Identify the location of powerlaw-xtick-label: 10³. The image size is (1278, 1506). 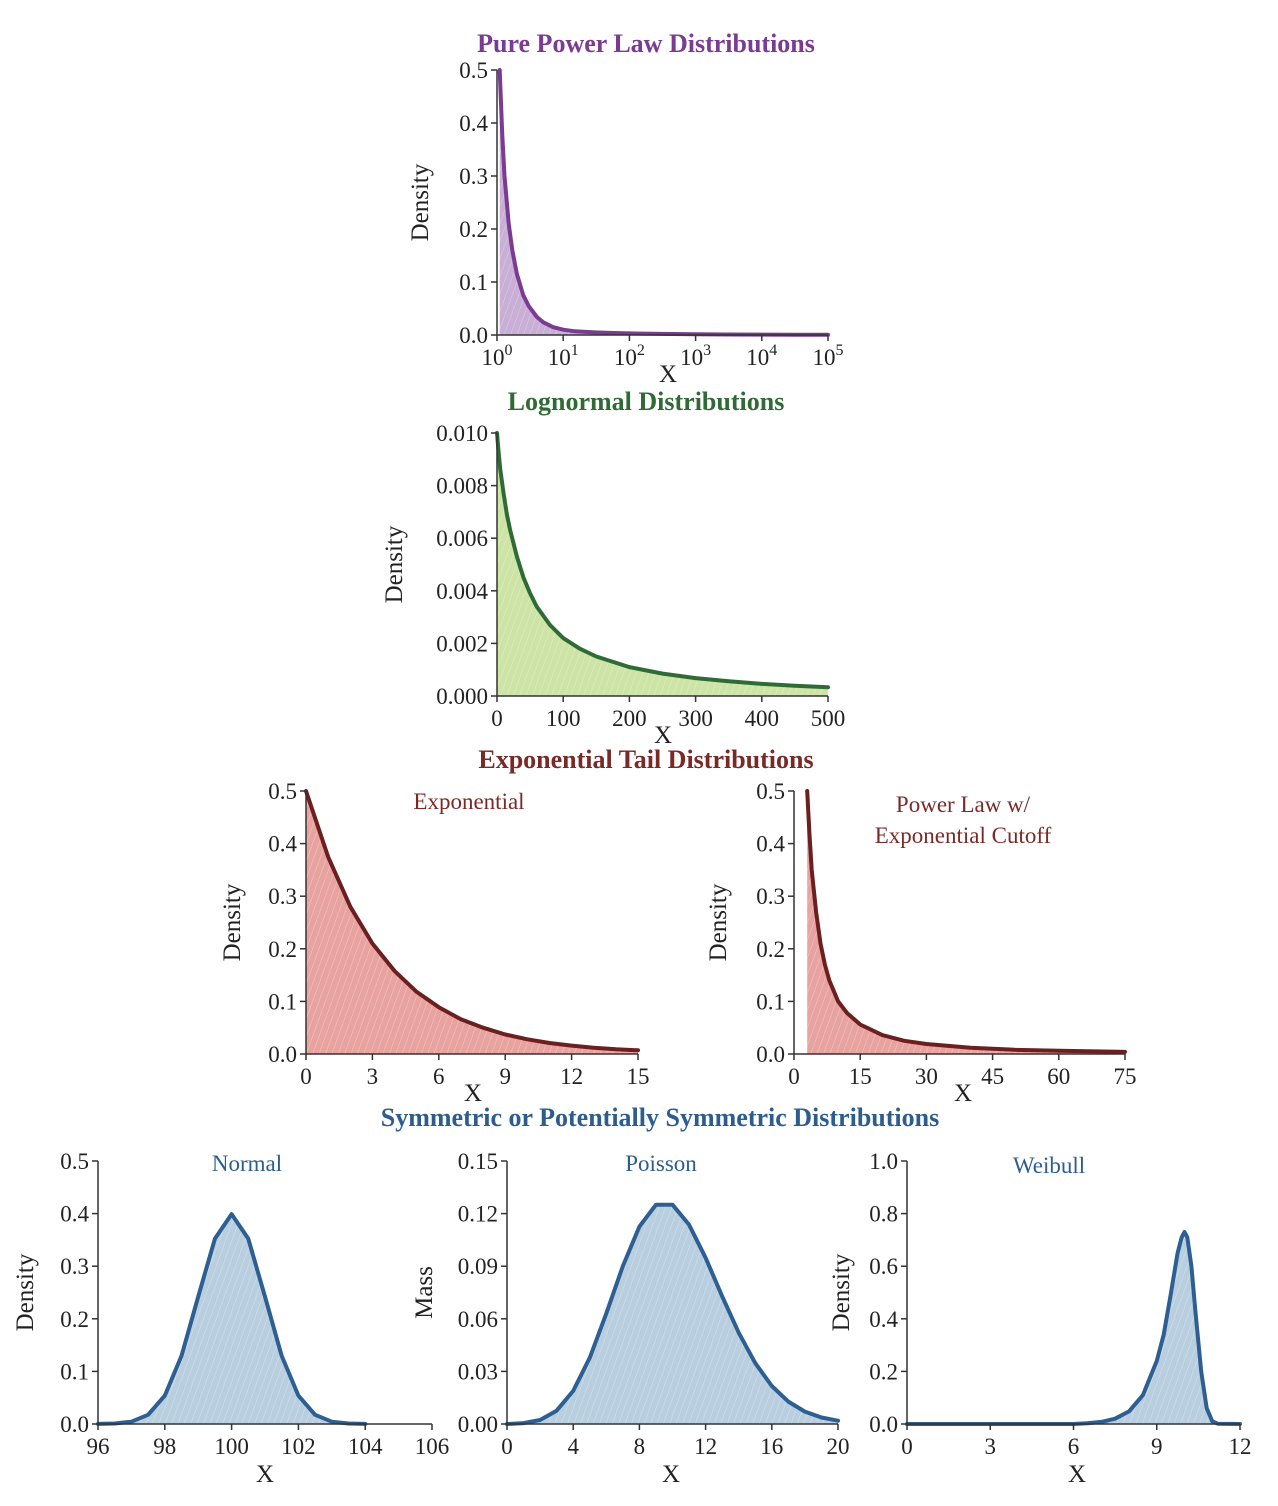
(695, 356).